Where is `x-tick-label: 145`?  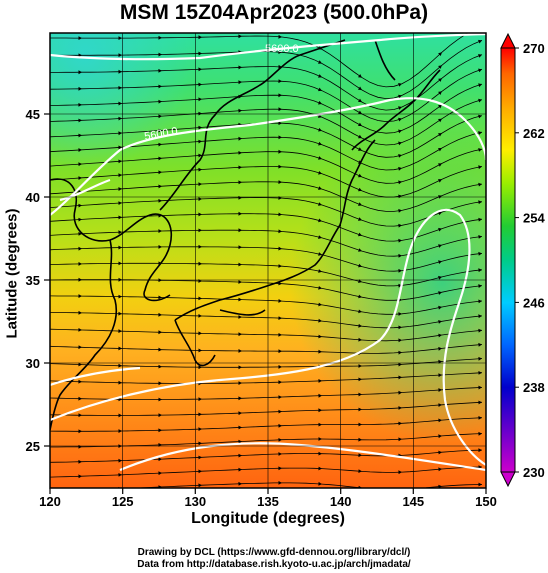
x-tick-label: 145 is located at coordinates (413, 501).